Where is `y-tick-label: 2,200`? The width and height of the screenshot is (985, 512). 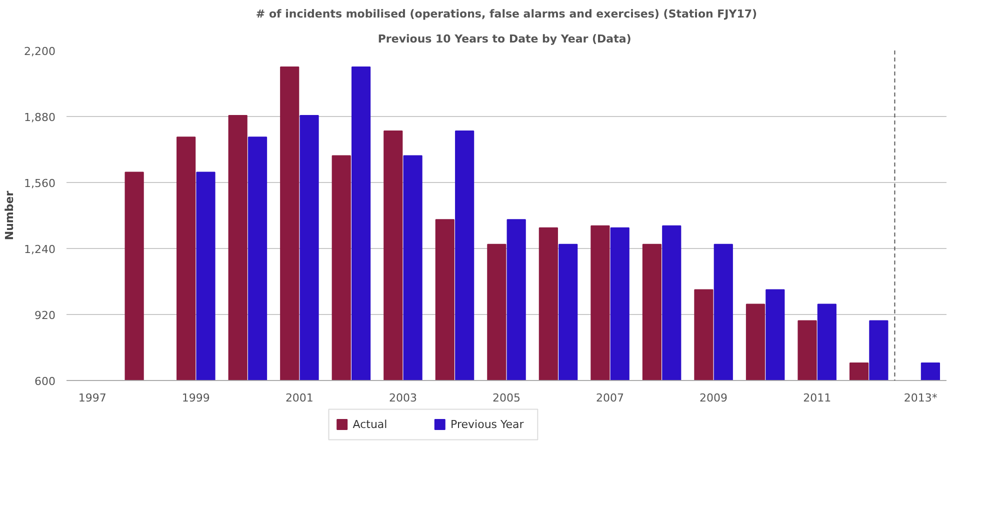 y-tick-label: 2,200 is located at coordinates (40, 51).